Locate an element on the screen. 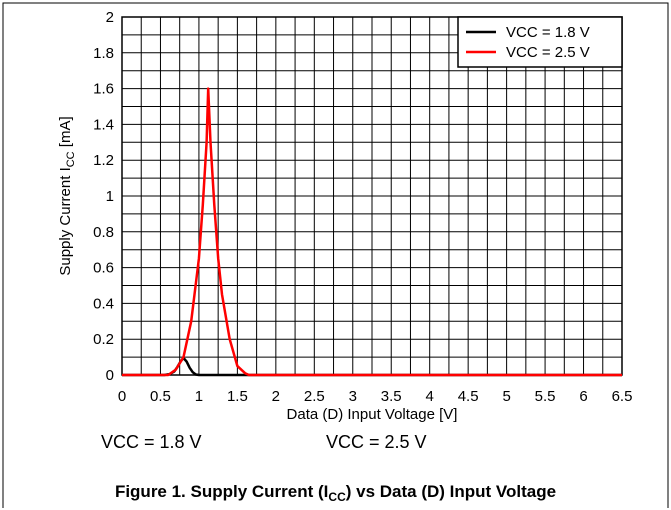 The image size is (671, 510). x-tick-label: 6.5 is located at coordinates (622, 396).